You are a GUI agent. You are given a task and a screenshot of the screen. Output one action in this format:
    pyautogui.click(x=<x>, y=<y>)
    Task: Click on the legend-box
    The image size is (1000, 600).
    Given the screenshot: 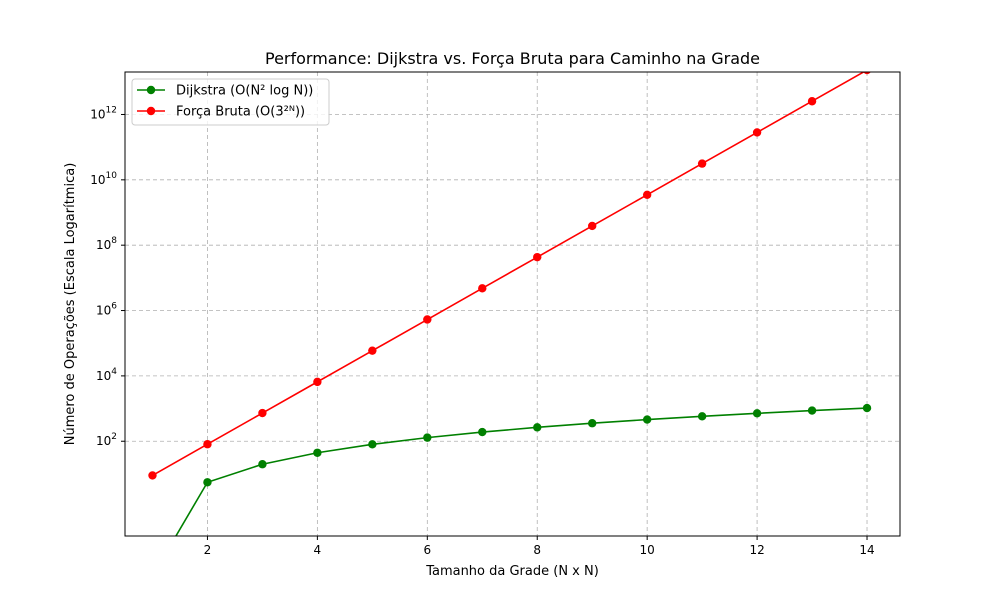 What is the action you would take?
    pyautogui.click(x=230, y=102)
    